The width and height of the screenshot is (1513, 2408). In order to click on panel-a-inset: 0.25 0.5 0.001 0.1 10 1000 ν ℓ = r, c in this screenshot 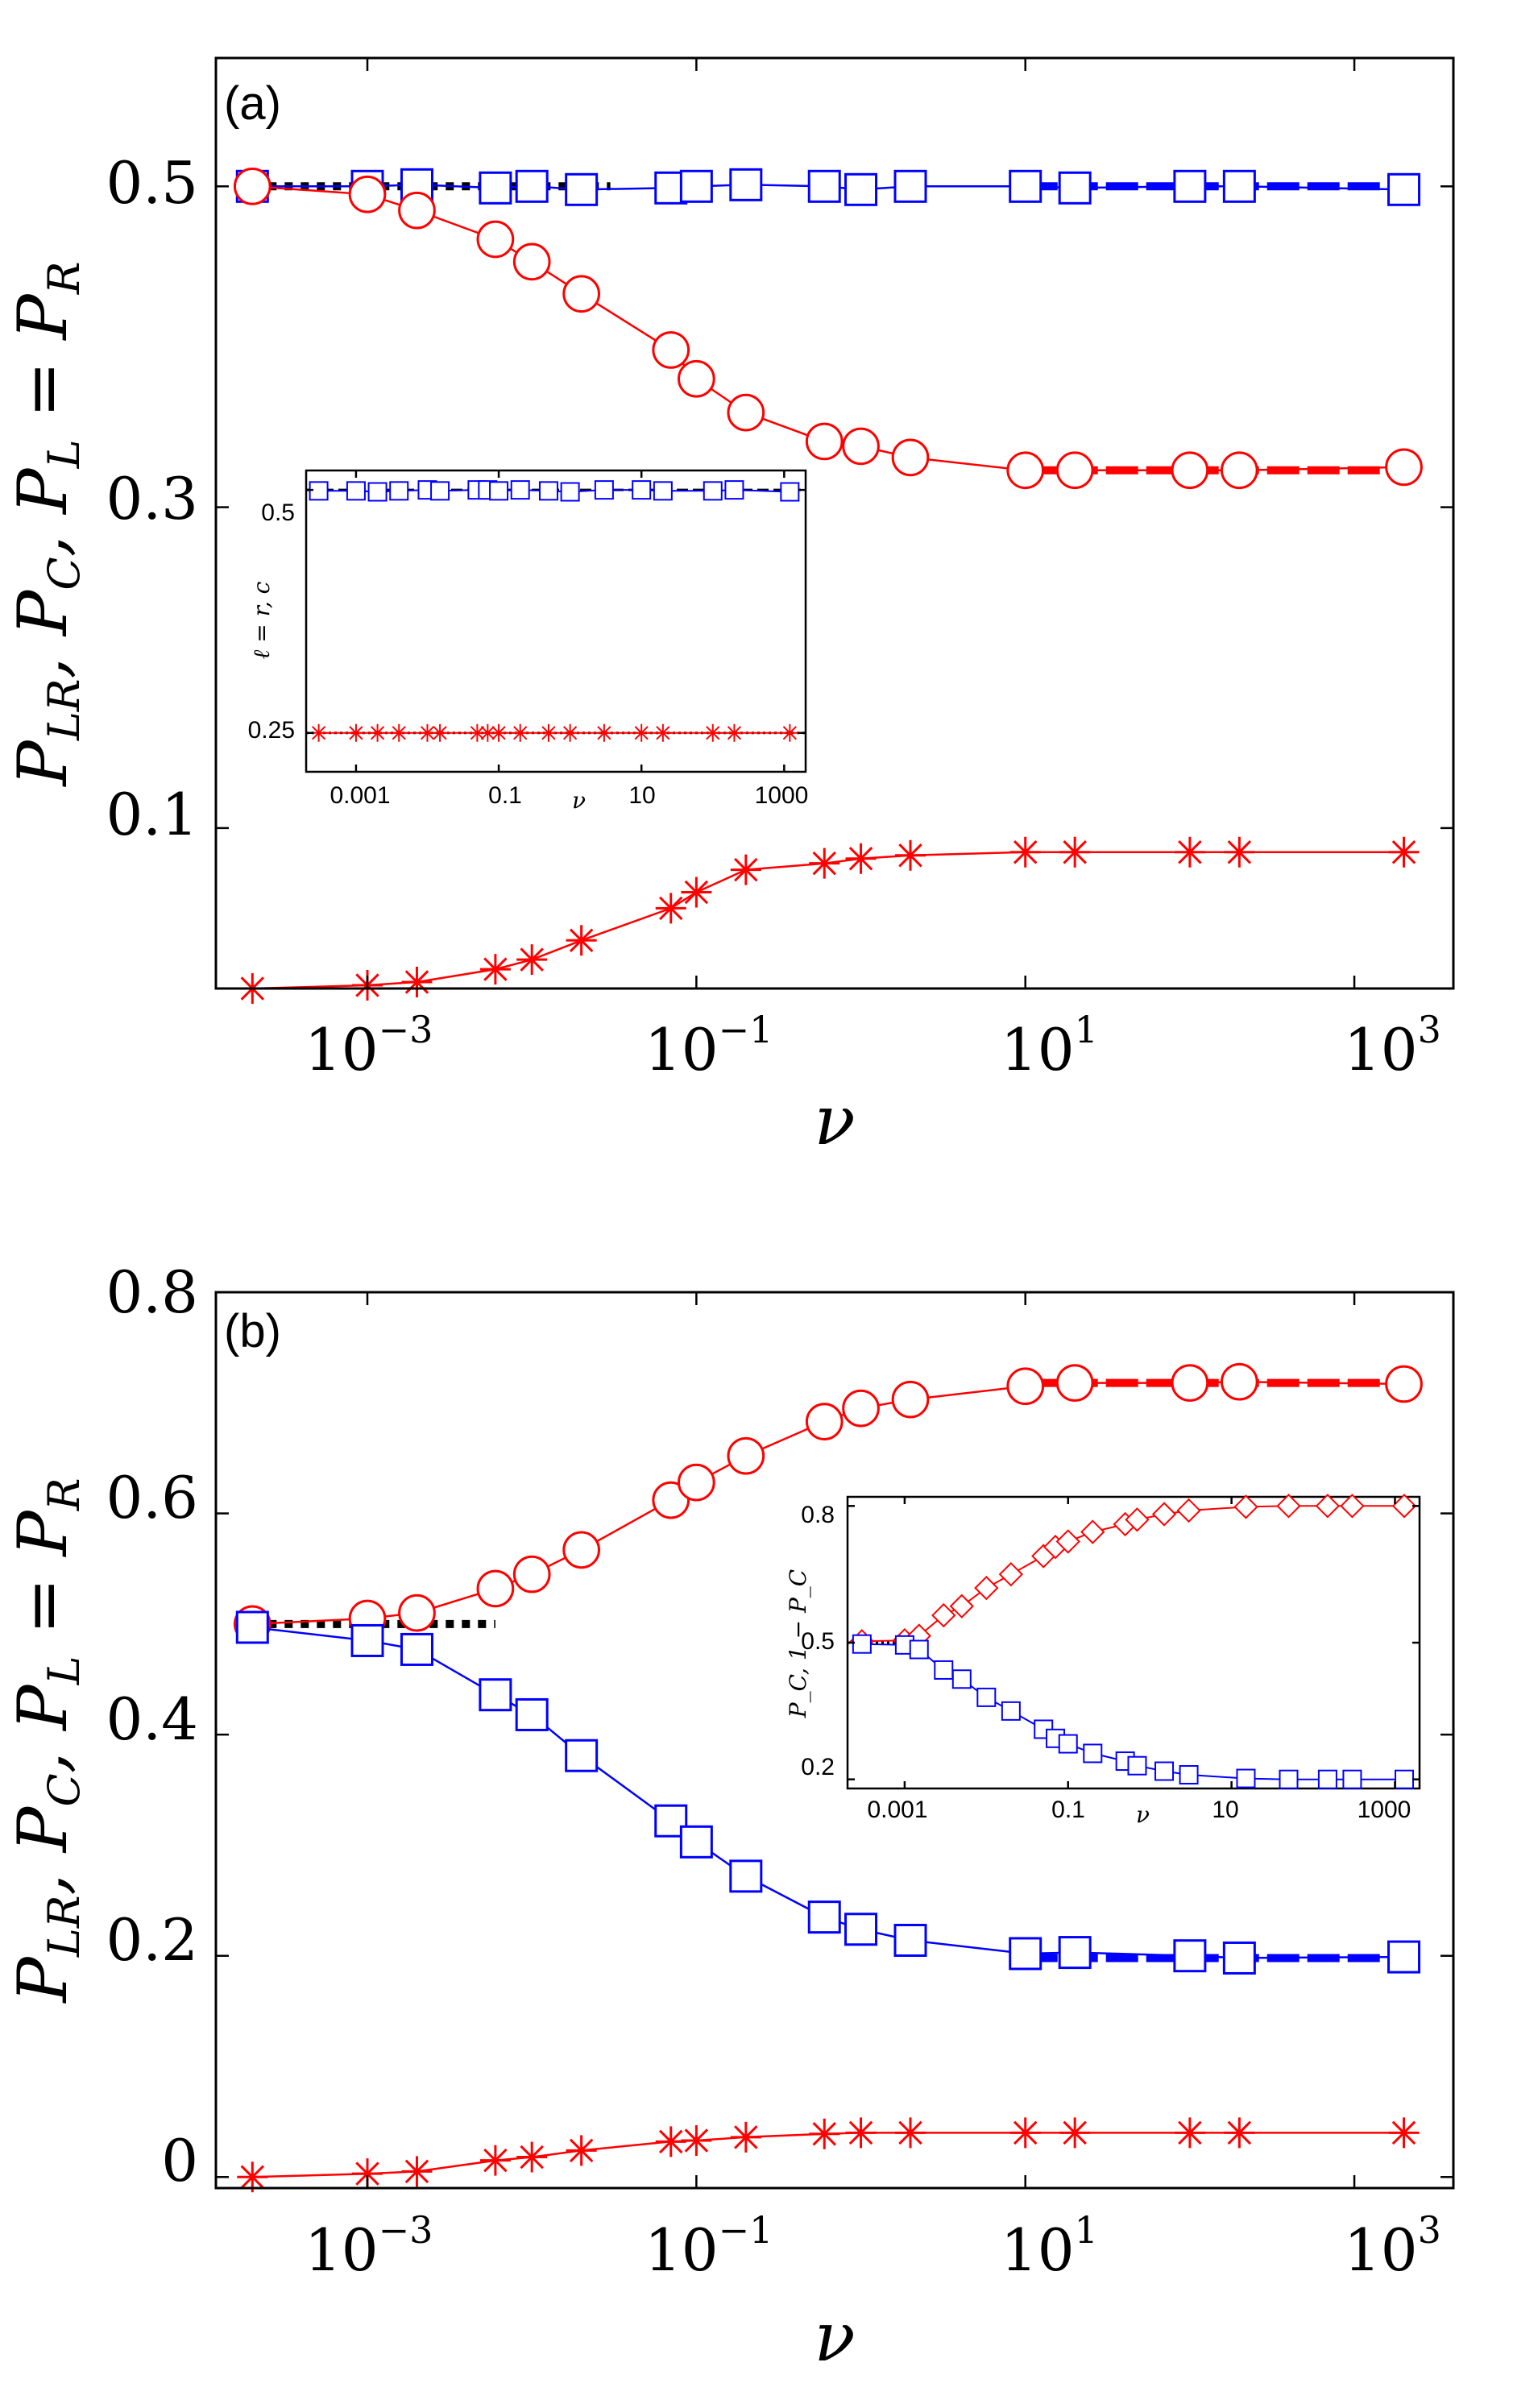, I will do `click(528, 641)`.